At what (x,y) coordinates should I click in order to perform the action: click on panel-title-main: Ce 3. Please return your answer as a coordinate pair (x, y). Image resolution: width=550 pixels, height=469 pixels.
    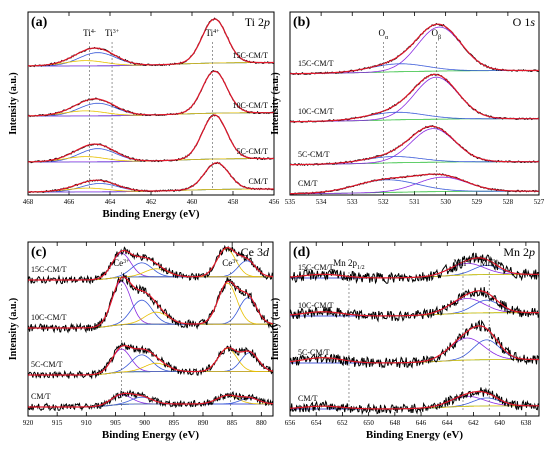
    Looking at the image, I should click on (252, 252).